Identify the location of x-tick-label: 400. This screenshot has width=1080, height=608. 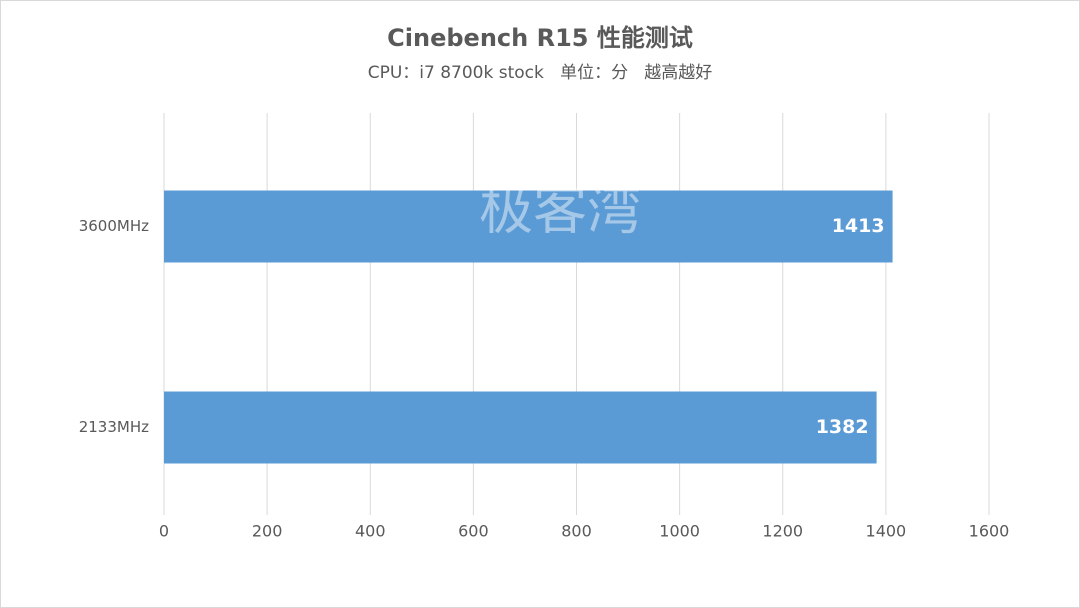
(370, 531).